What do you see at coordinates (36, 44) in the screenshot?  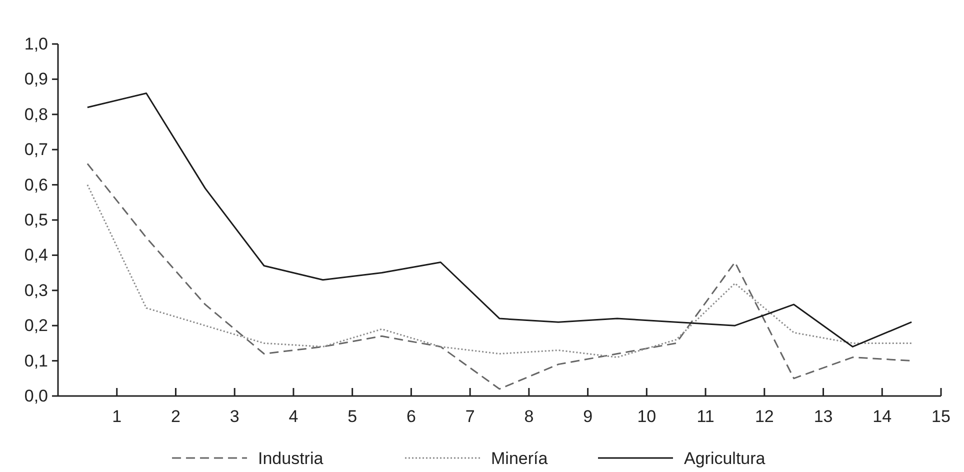 I see `y-tick-label: 1,0` at bounding box center [36, 44].